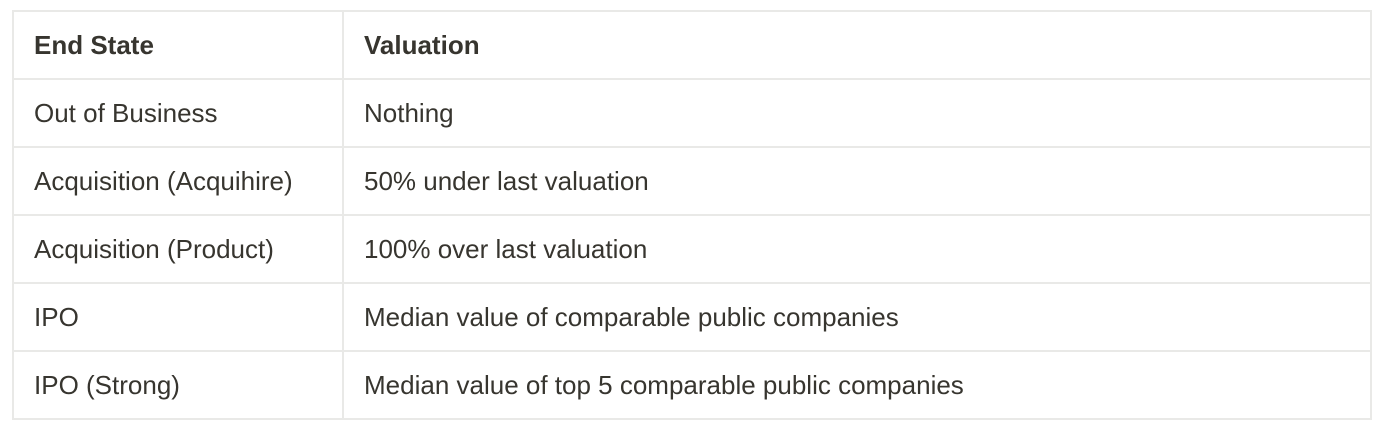  Describe the element at coordinates (857, 45) in the screenshot. I see `header-valuation: Valuation` at that location.